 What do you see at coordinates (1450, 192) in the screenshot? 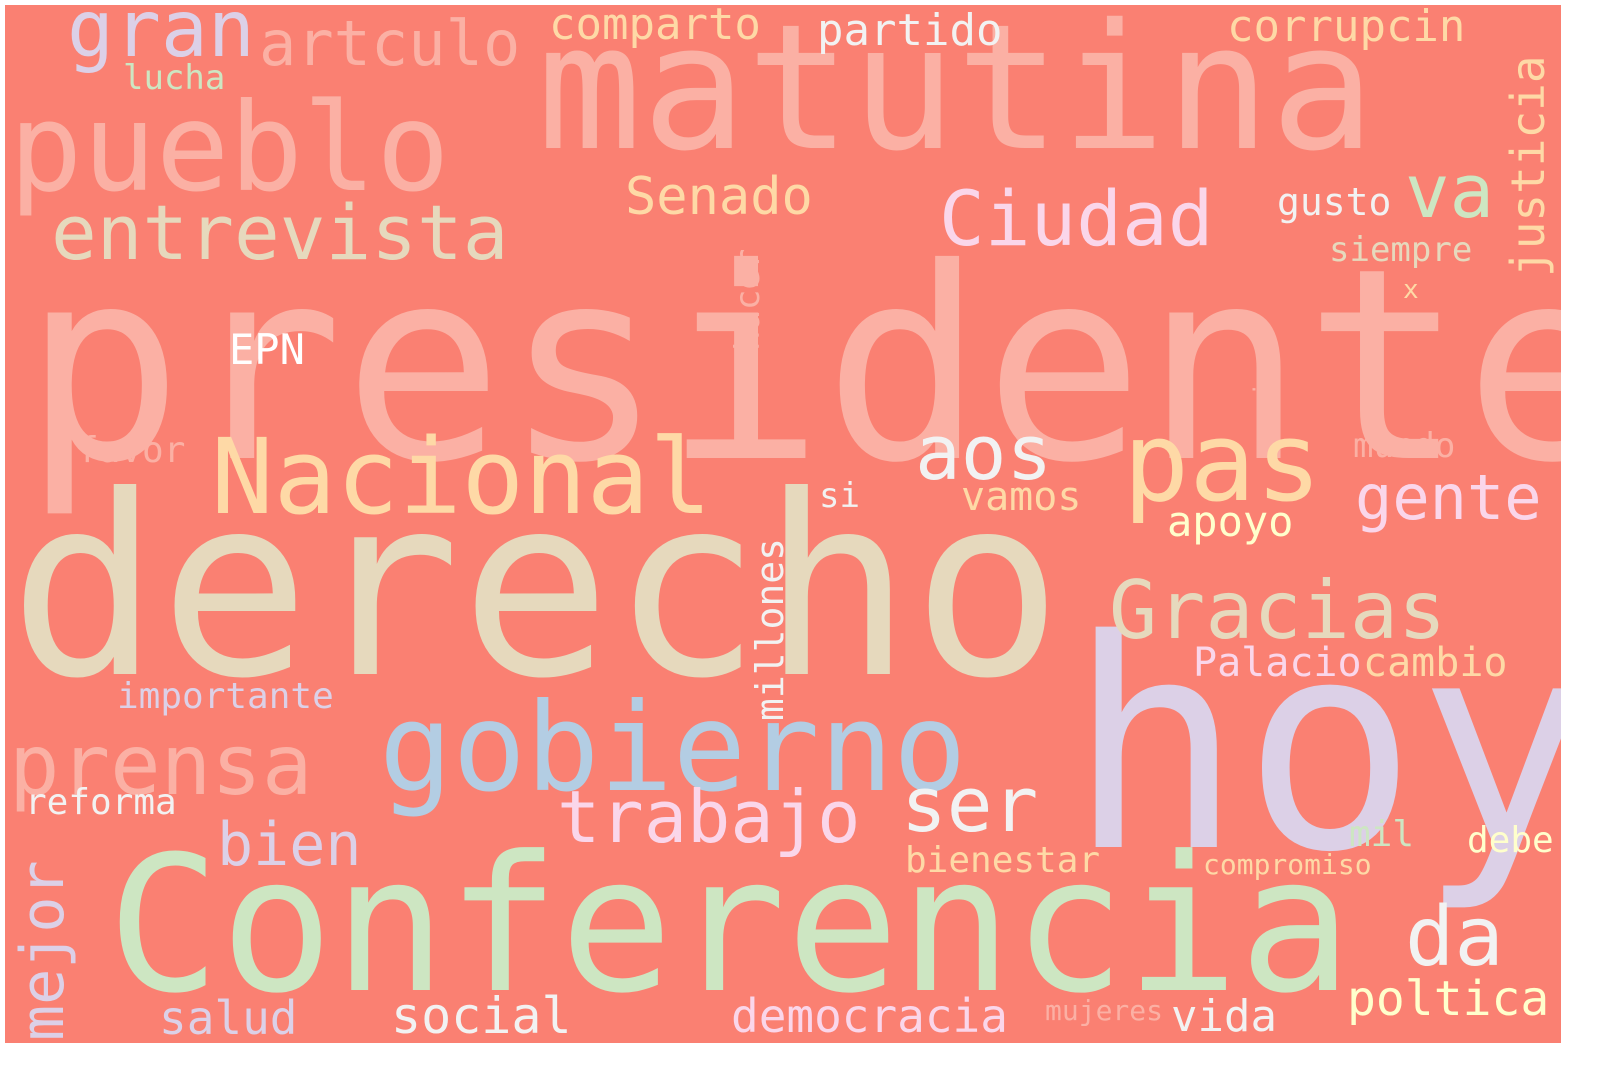
I see `word-va: va` at bounding box center [1450, 192].